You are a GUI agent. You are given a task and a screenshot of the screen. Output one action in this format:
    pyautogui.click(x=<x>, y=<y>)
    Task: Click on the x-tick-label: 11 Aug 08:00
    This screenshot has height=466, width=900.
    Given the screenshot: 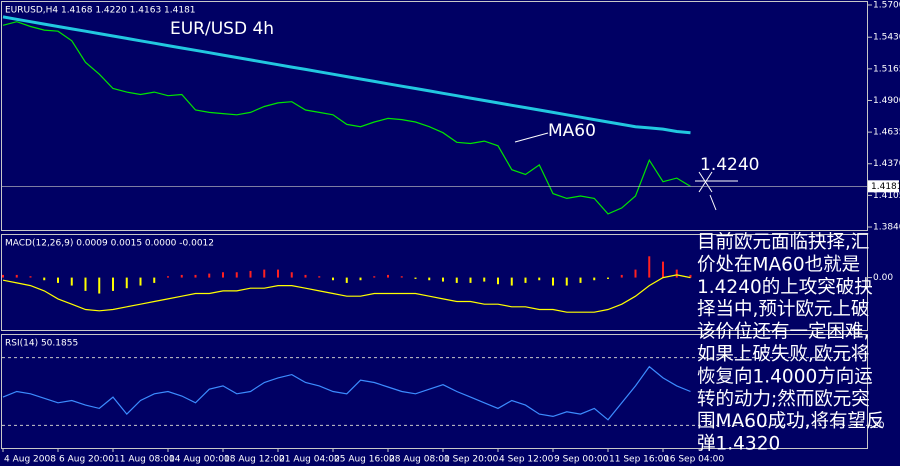 What is the action you would take?
    pyautogui.click(x=144, y=460)
    